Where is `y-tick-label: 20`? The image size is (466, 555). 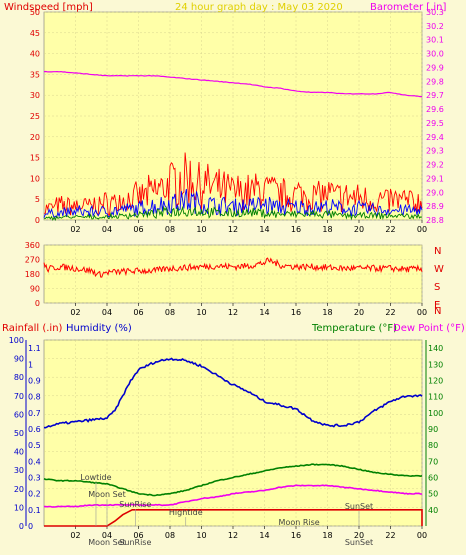
y-tick-label: 20 is located at coordinates (35, 137).